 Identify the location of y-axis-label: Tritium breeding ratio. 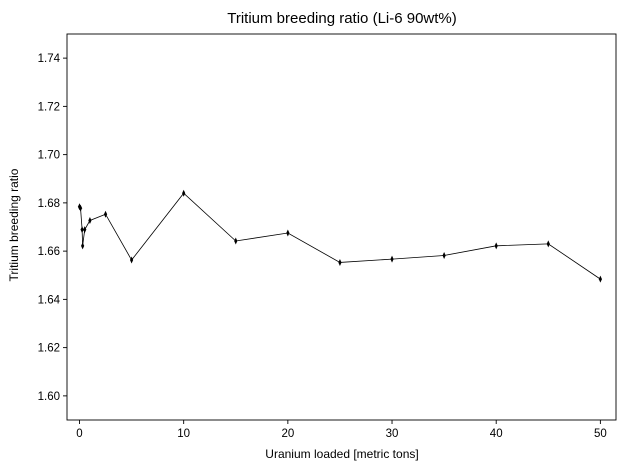
(14, 224).